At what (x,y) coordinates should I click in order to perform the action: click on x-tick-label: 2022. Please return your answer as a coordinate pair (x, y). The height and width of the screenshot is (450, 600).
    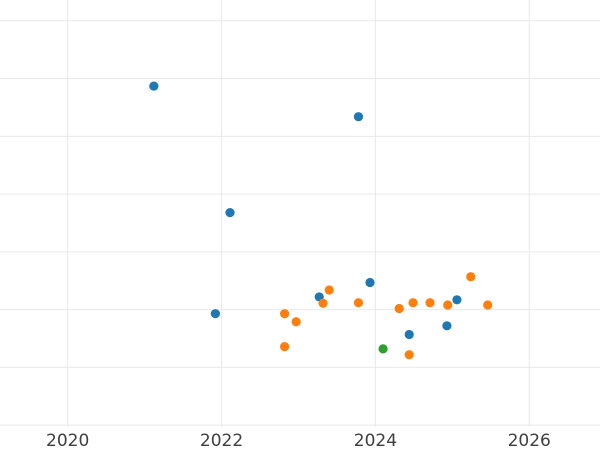
    Looking at the image, I should click on (221, 440).